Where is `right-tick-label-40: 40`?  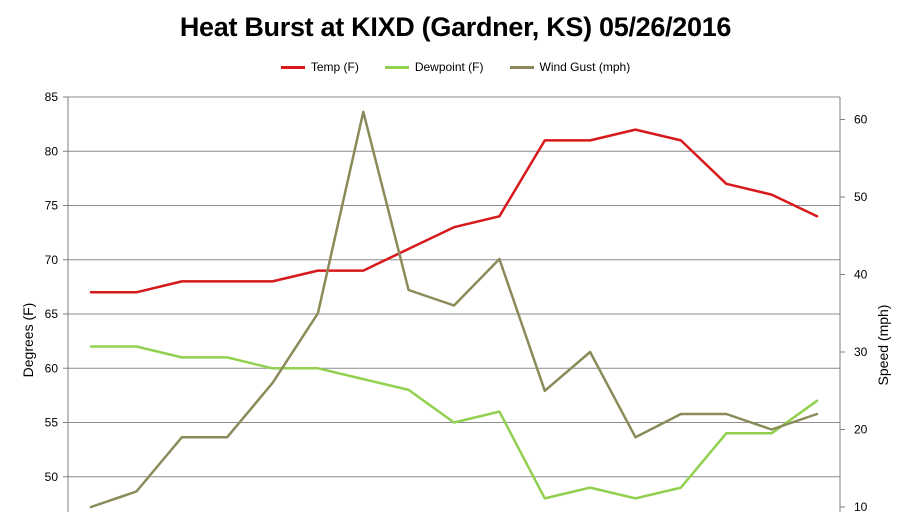 right-tick-label-40: 40 is located at coordinates (861, 275).